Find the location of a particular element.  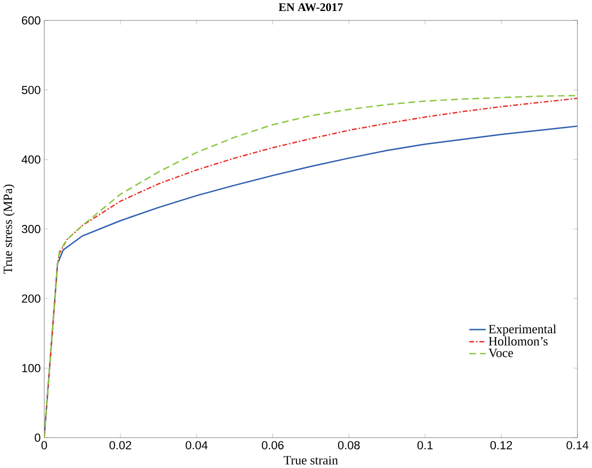

x-tick-label: 0.06 is located at coordinates (273, 445).